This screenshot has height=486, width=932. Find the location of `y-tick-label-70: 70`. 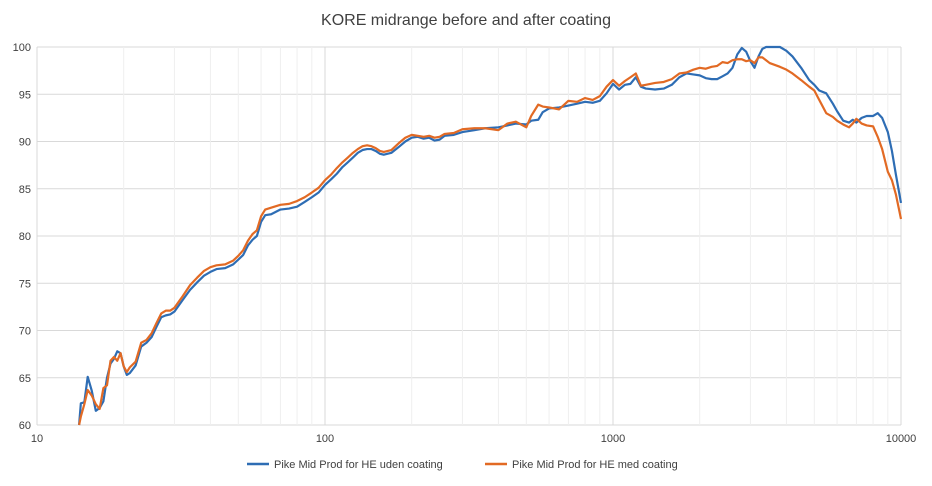

y-tick-label-70: 70 is located at coordinates (25, 332).